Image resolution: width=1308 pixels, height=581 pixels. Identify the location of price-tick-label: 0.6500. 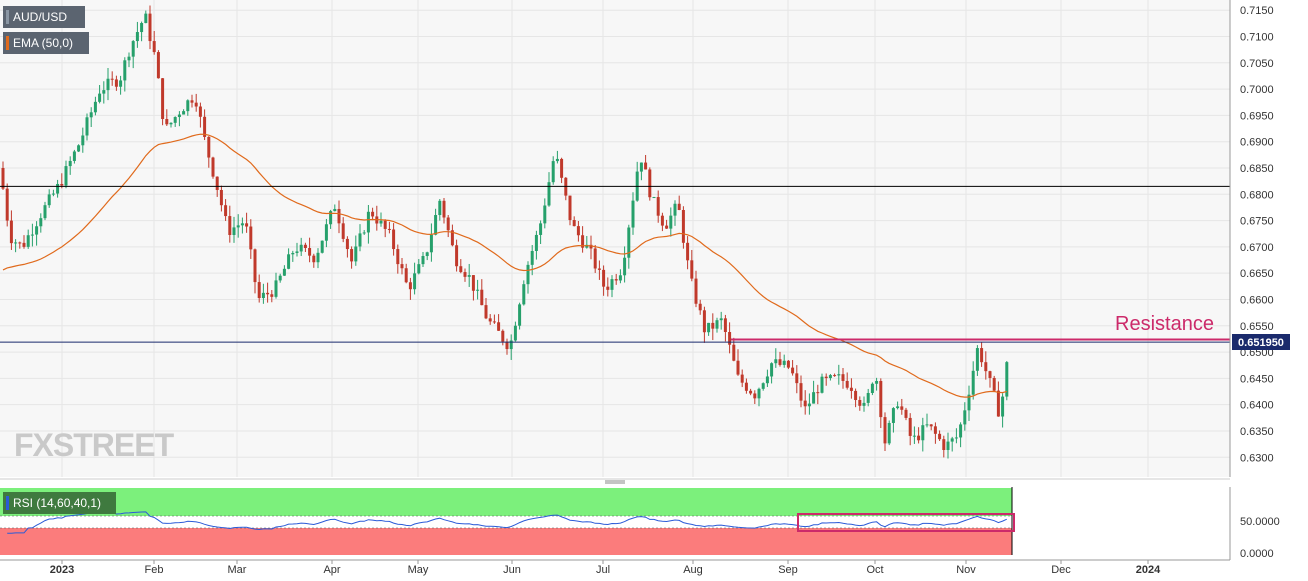
(1257, 353).